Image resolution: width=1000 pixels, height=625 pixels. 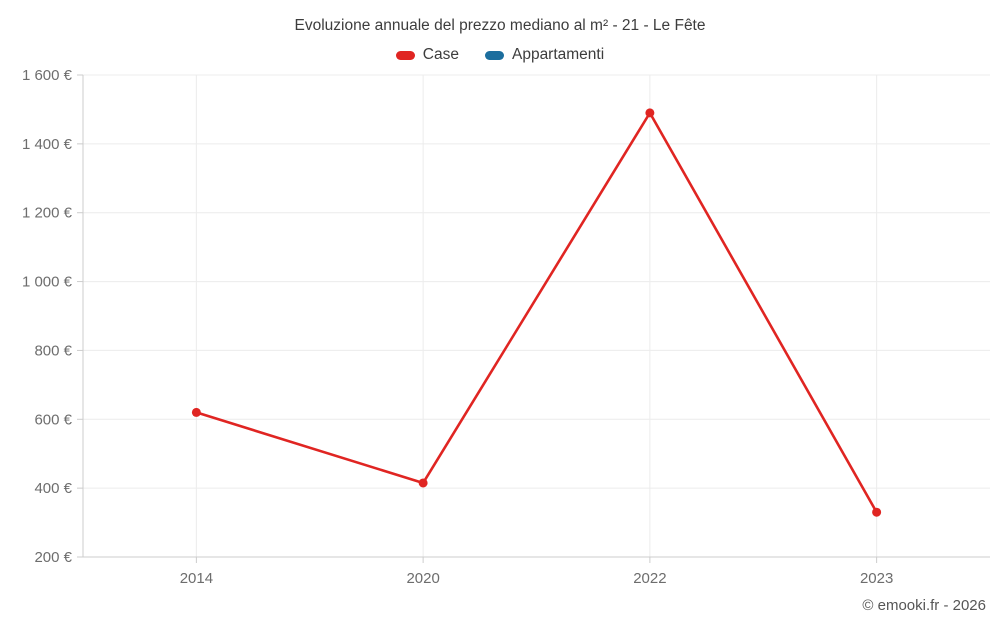 I want to click on y-axis-label: 400 €, so click(x=53, y=488).